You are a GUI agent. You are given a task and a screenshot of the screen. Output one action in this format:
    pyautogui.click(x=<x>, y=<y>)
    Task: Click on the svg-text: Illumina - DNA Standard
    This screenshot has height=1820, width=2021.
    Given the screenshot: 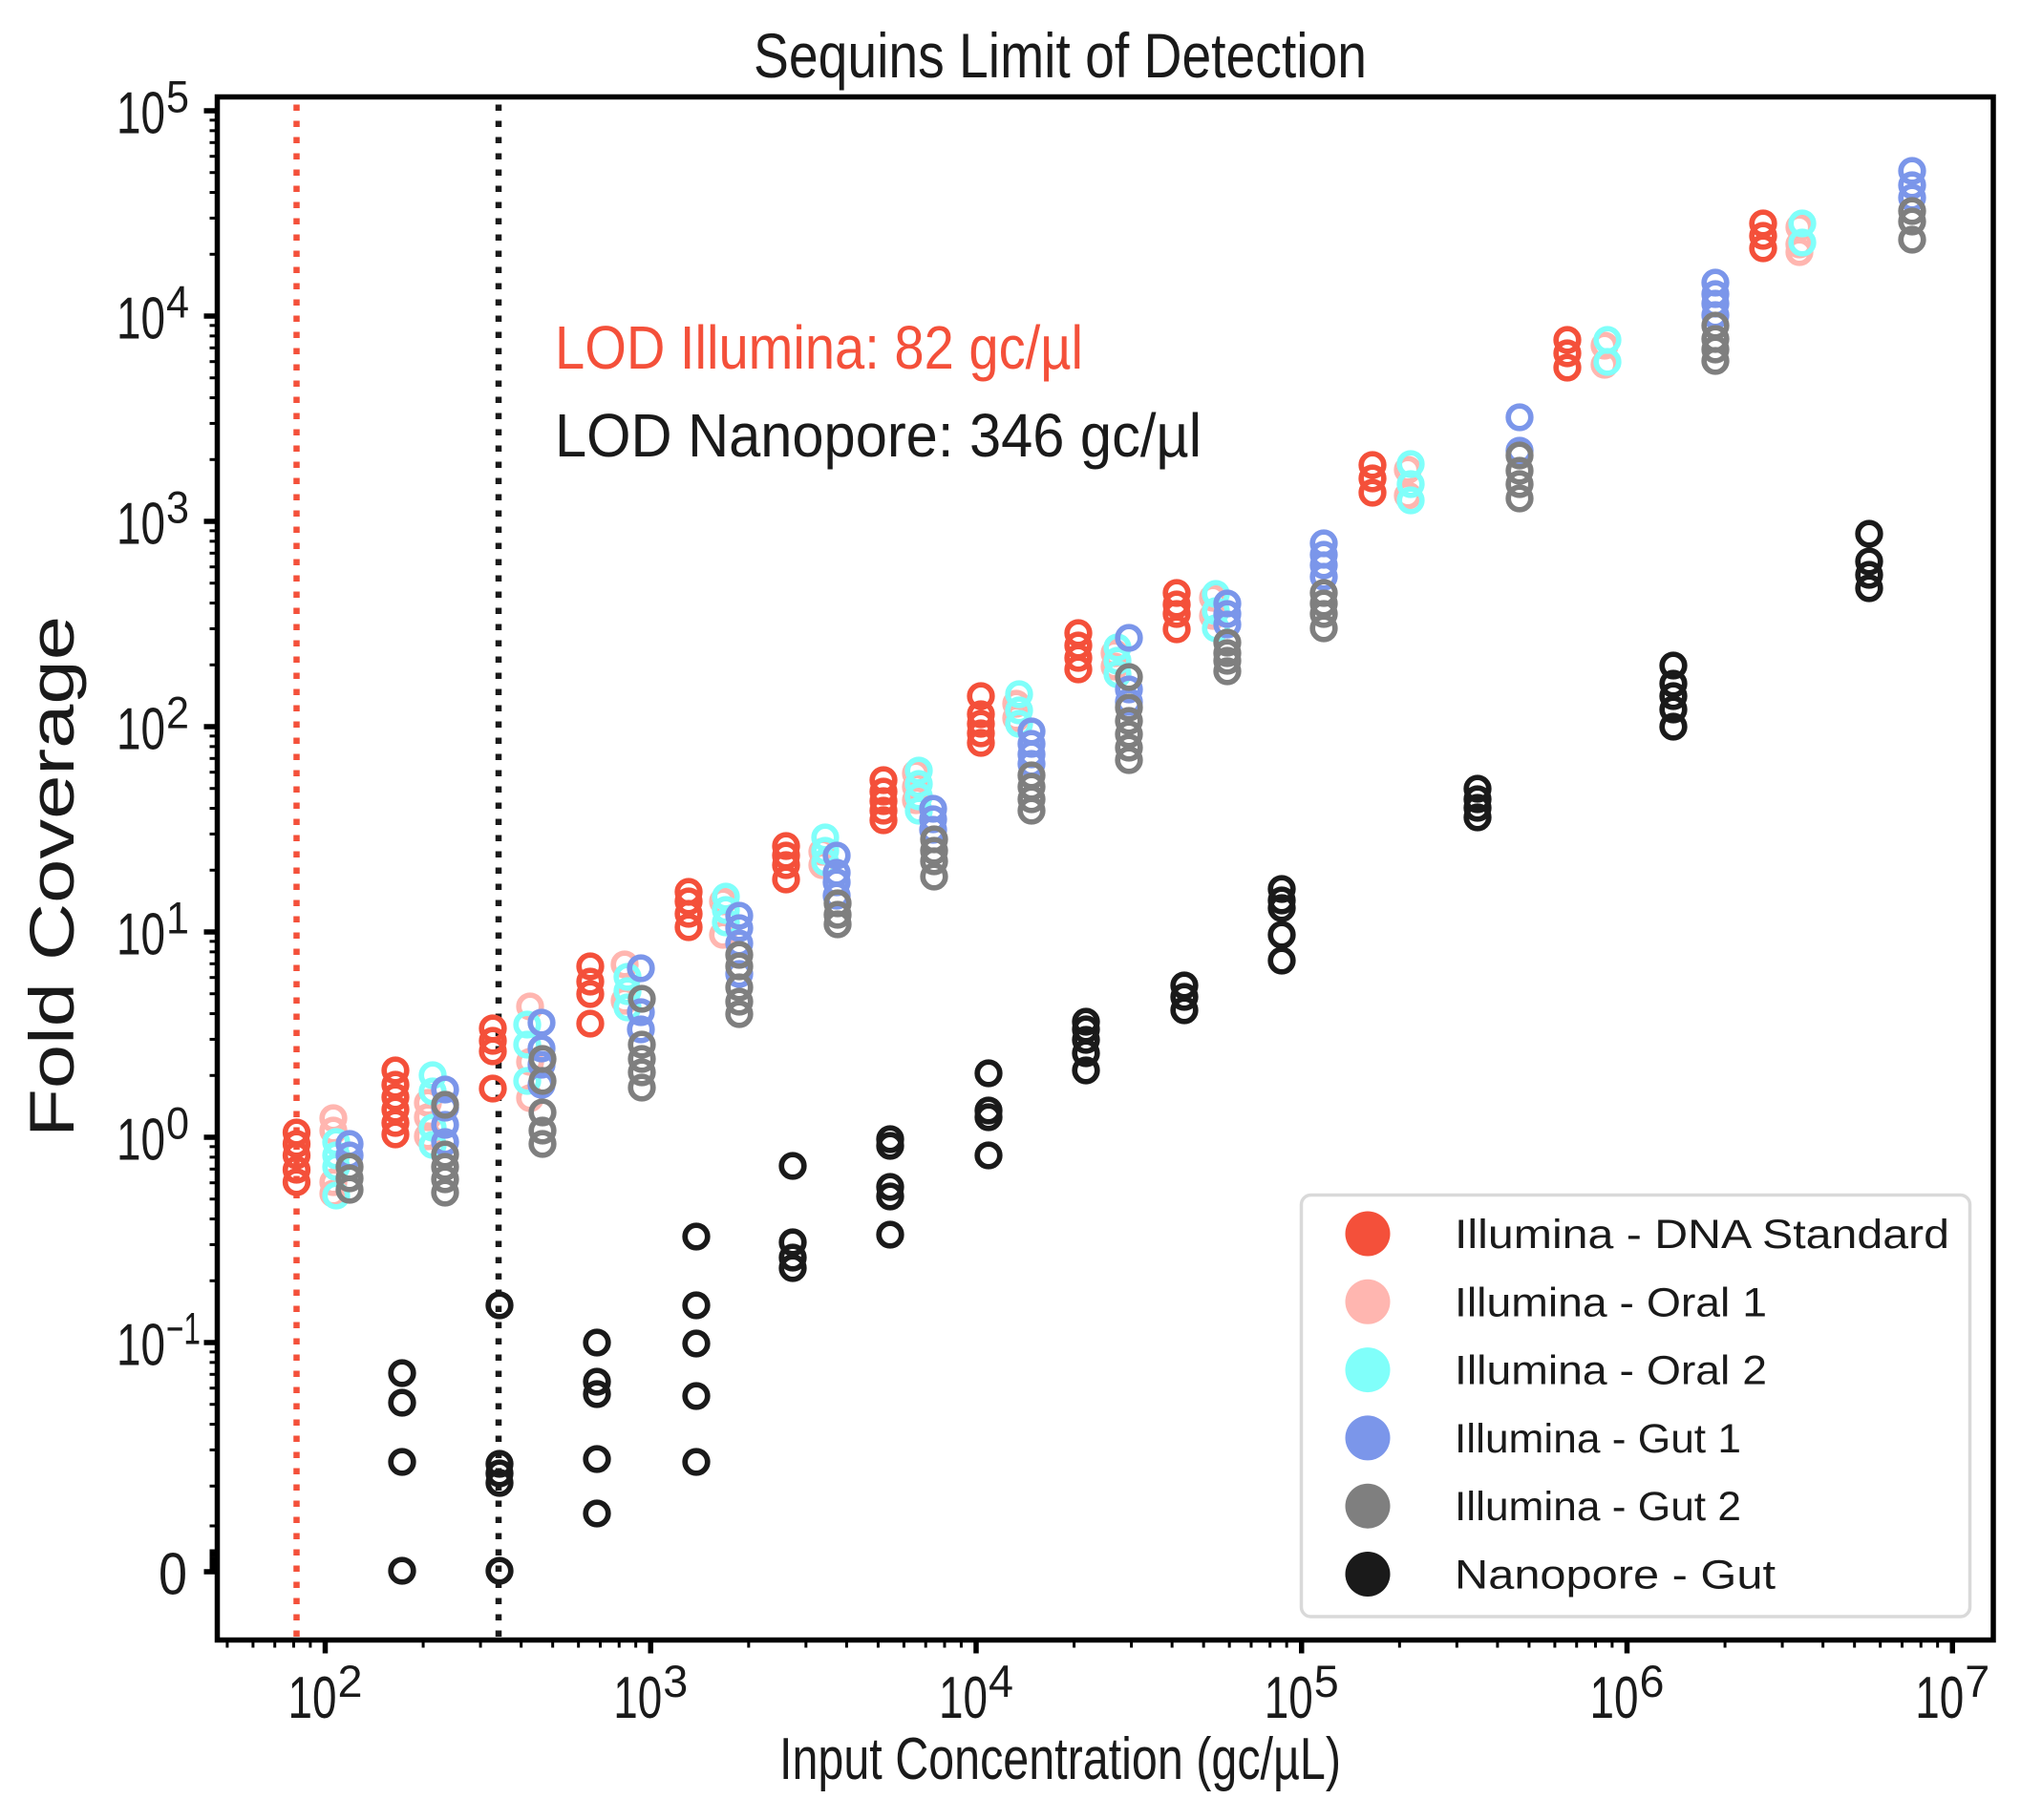 What is the action you would take?
    pyautogui.click(x=1702, y=1235)
    